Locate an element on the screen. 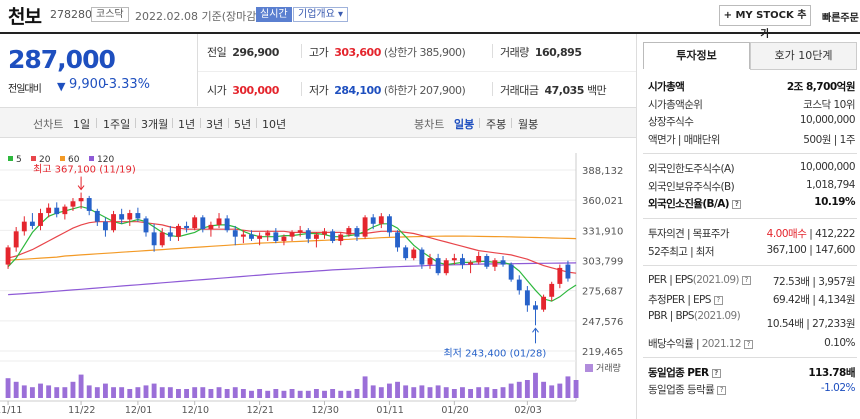 The width and height of the screenshot is (860, 419). period-10y: 10년 is located at coordinates (274, 124).